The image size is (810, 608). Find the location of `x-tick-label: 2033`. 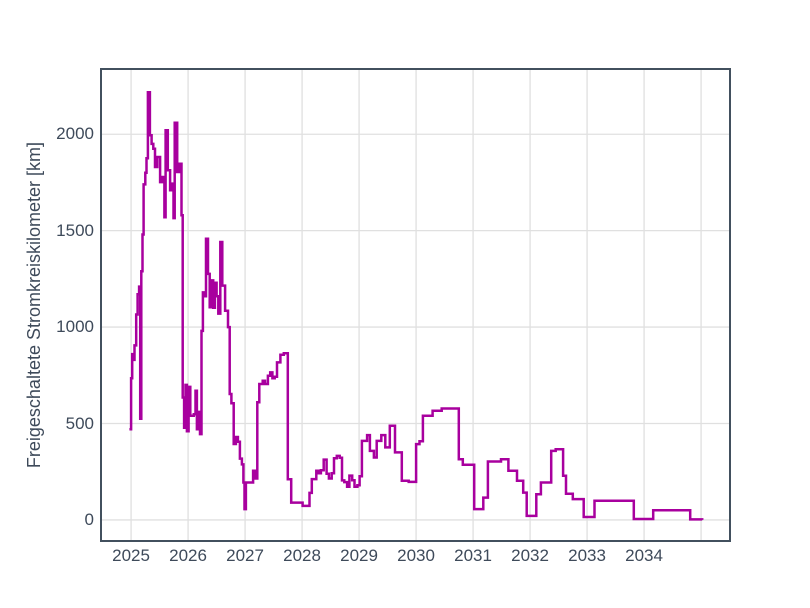

x-tick-label: 2033 is located at coordinates (587, 555).